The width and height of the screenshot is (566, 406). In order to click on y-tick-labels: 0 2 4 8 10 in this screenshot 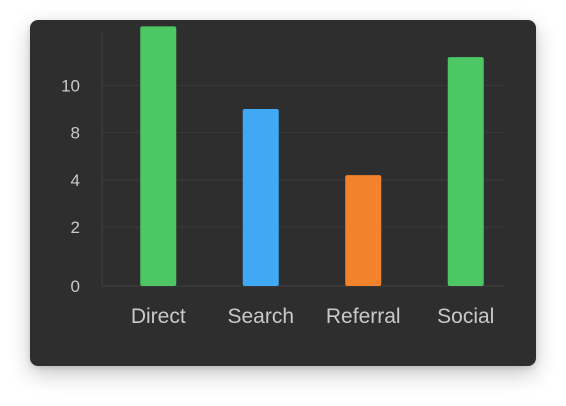, I will do `click(70, 186)`.